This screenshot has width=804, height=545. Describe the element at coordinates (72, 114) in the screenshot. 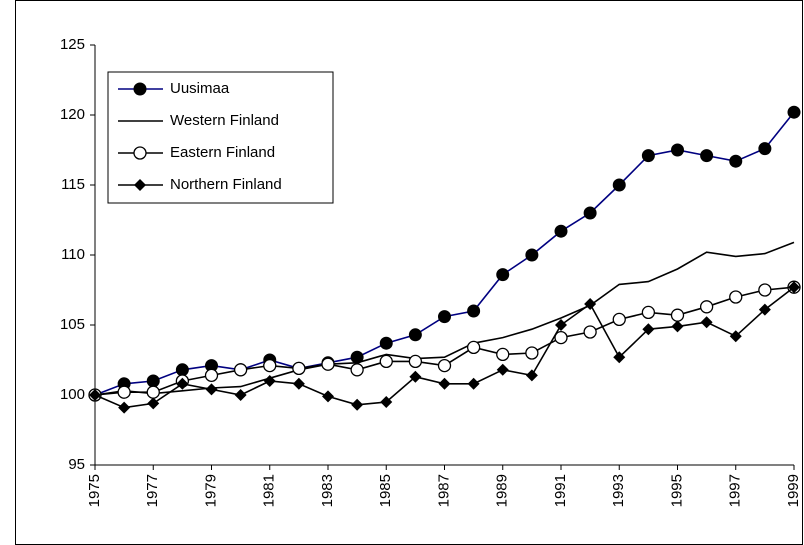

I see `y-tick-label: 120` at that location.